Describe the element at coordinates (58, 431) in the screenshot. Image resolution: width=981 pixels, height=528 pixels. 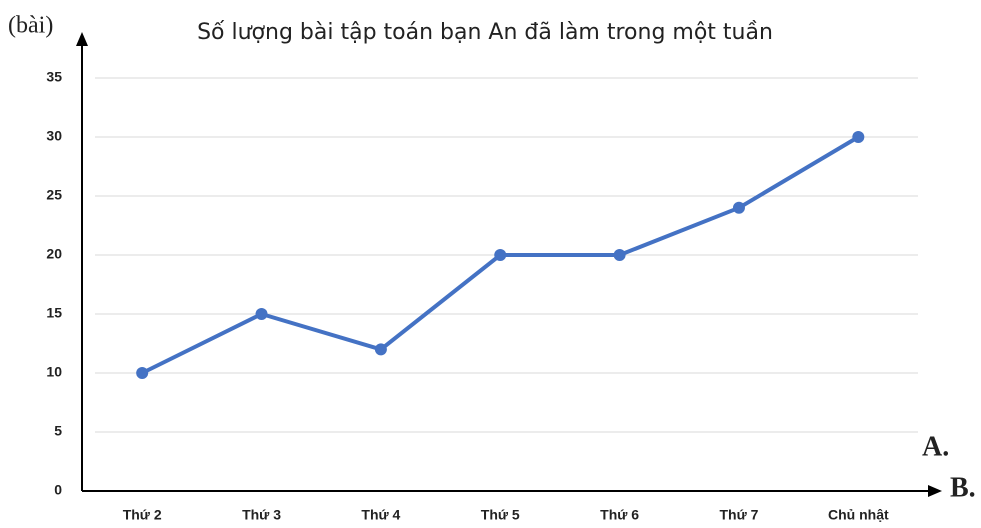
I see `y-tick-label: 5` at that location.